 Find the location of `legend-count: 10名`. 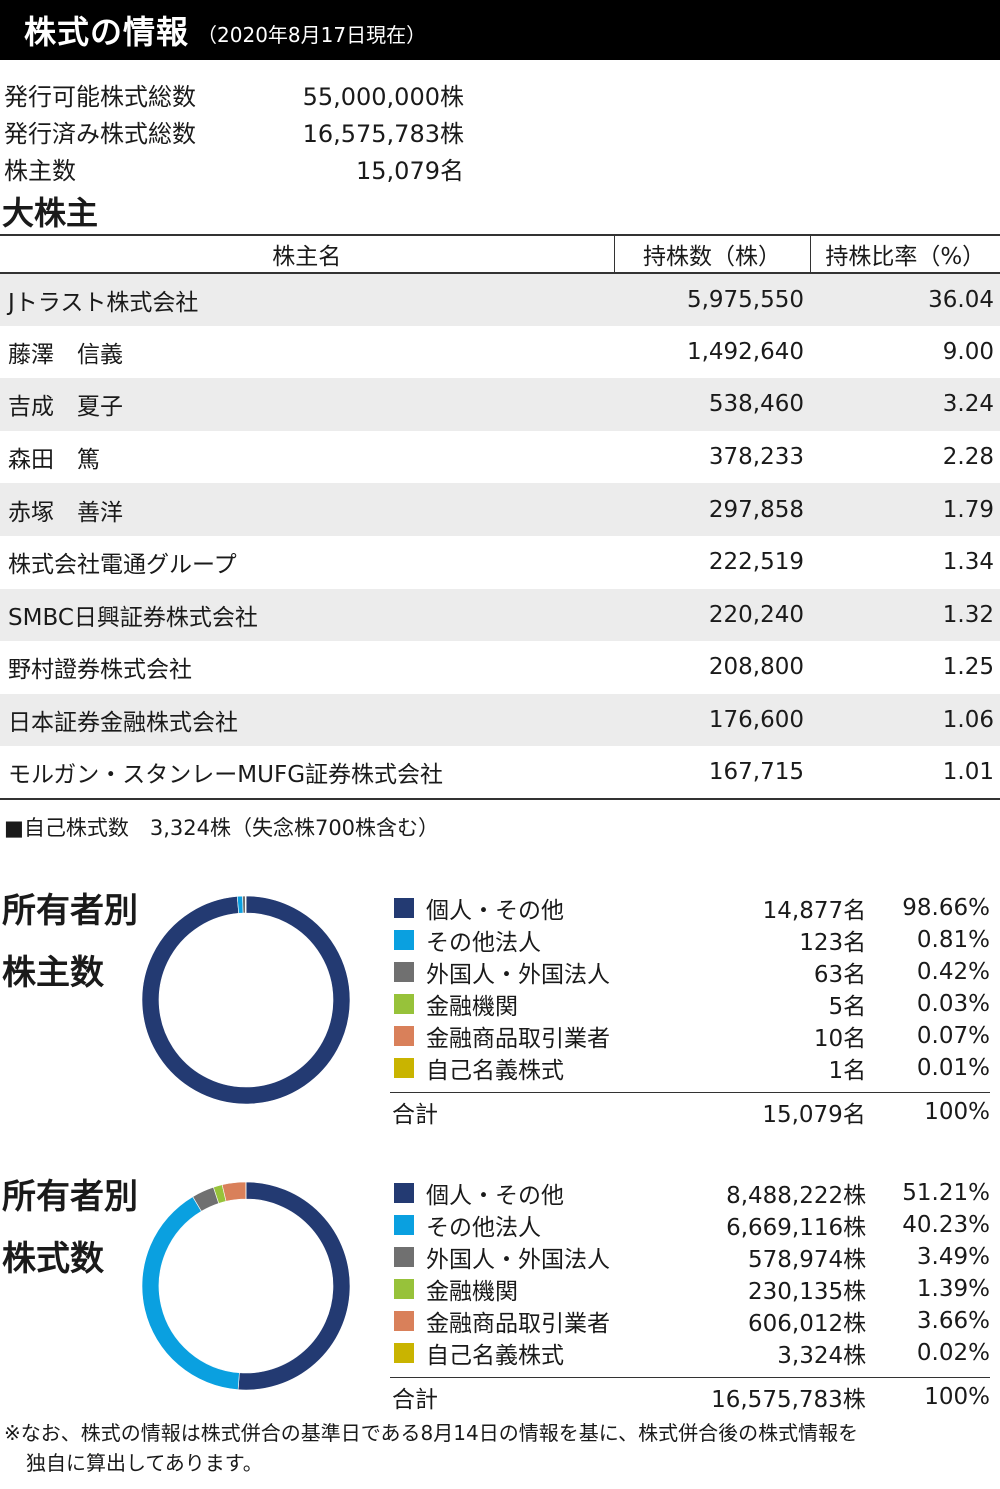

legend-count: 10名 is located at coordinates (840, 1039).